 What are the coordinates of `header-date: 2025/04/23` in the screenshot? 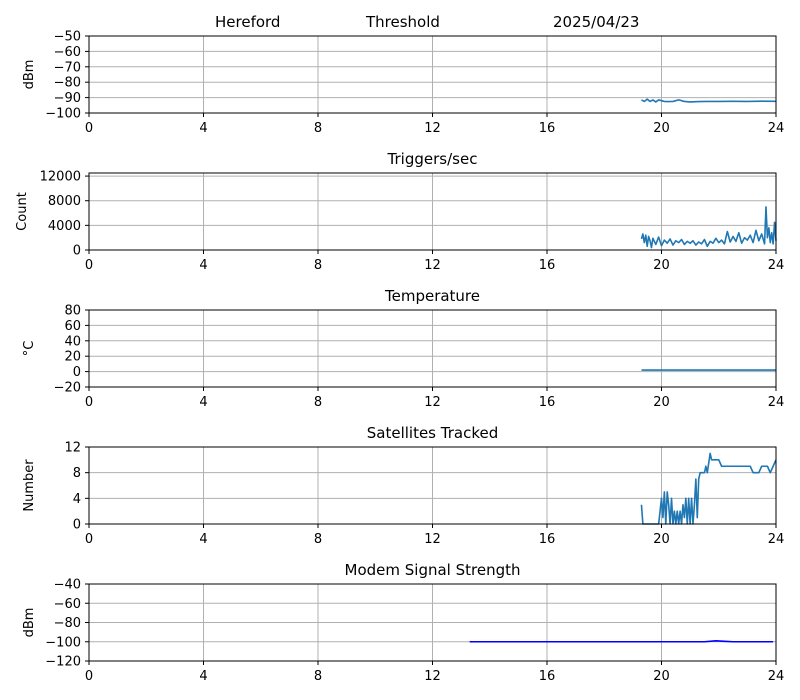 It's located at (596, 22).